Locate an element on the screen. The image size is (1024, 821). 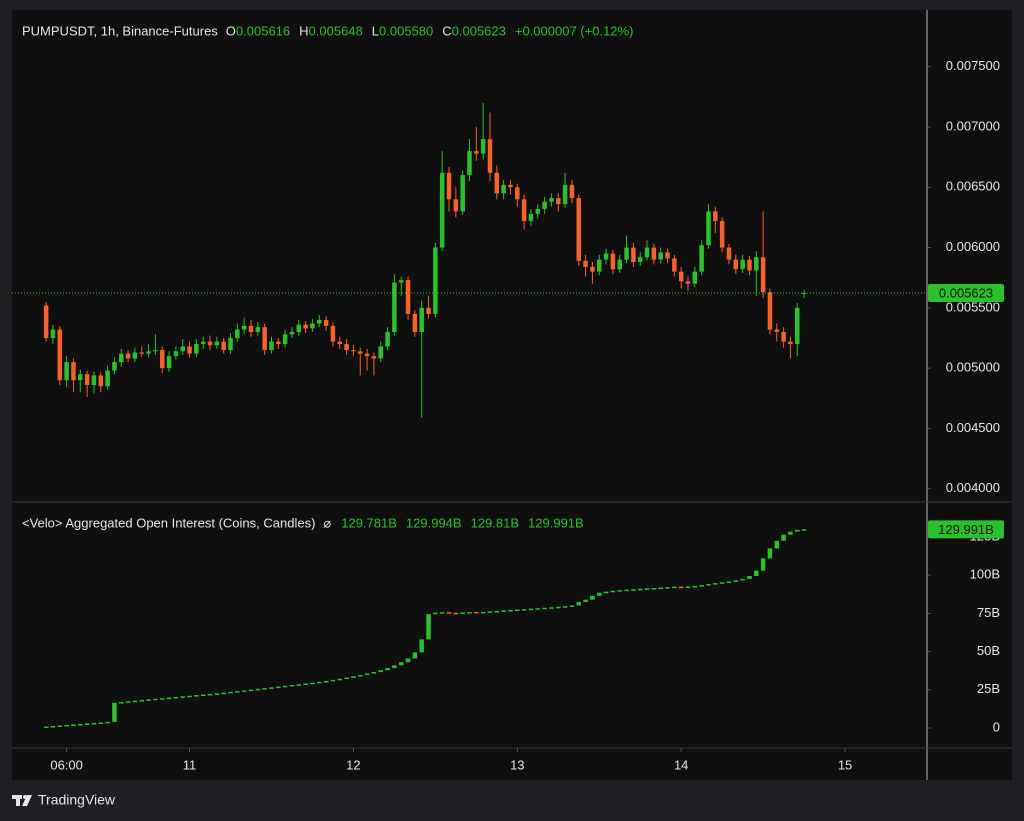
legend-value: 129.991B is located at coordinates (556, 522).